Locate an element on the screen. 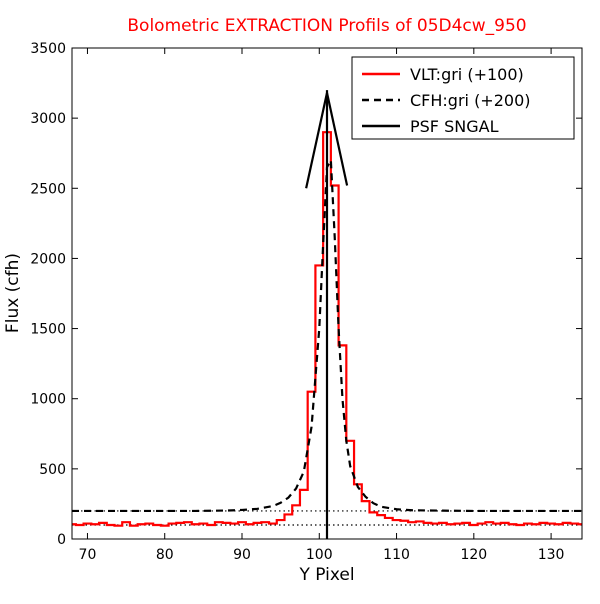 The image size is (600, 604). x-tick-label-130: 130 is located at coordinates (551, 555).